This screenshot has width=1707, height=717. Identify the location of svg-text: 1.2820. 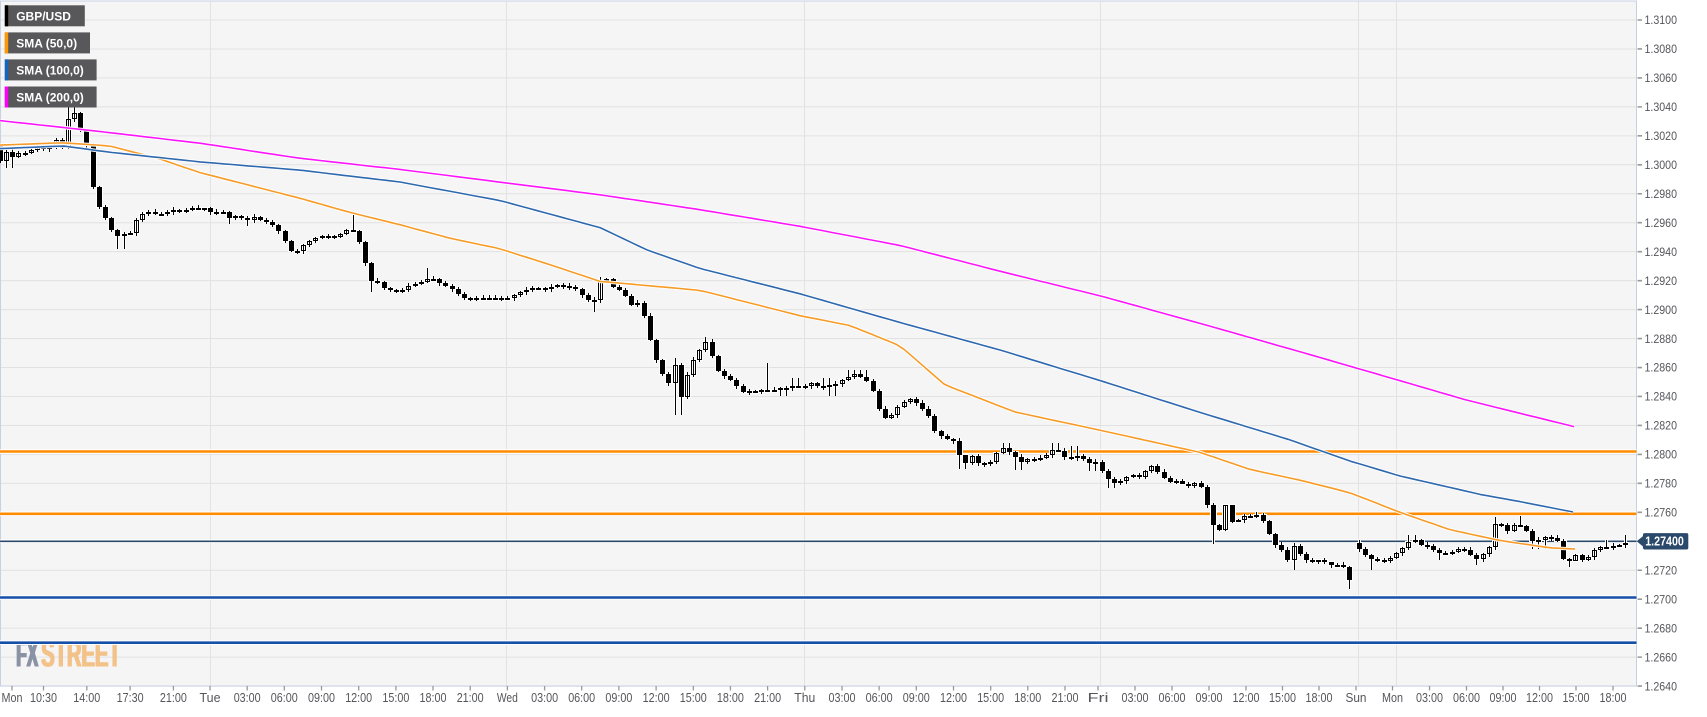
(1661, 426).